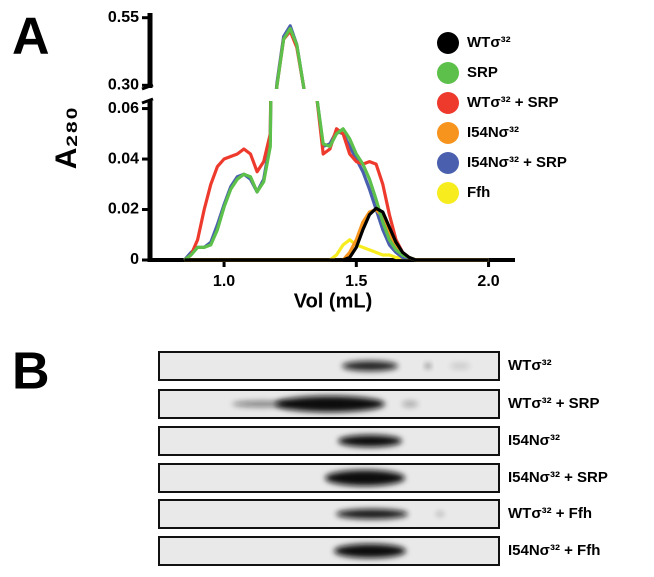 This screenshot has height=577, width=654. I want to click on lane-label: WTσ³² + Ffh, so click(550, 513).